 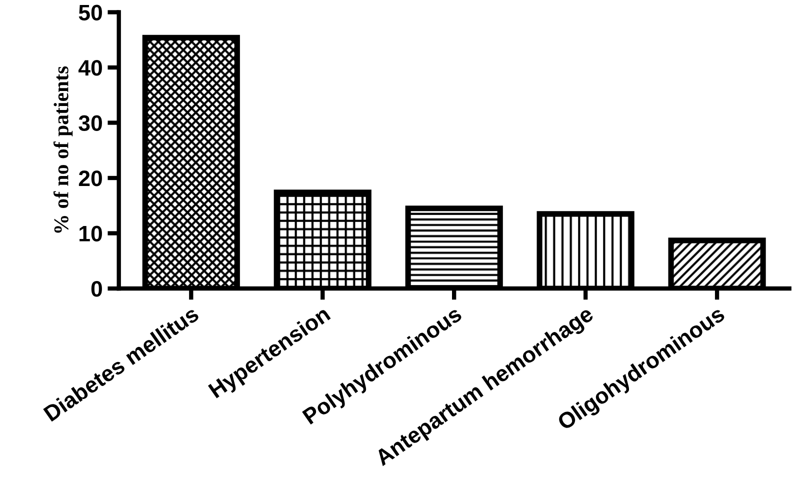 What do you see at coordinates (63, 149) in the screenshot?
I see `y-axis-title: % of no of patients` at bounding box center [63, 149].